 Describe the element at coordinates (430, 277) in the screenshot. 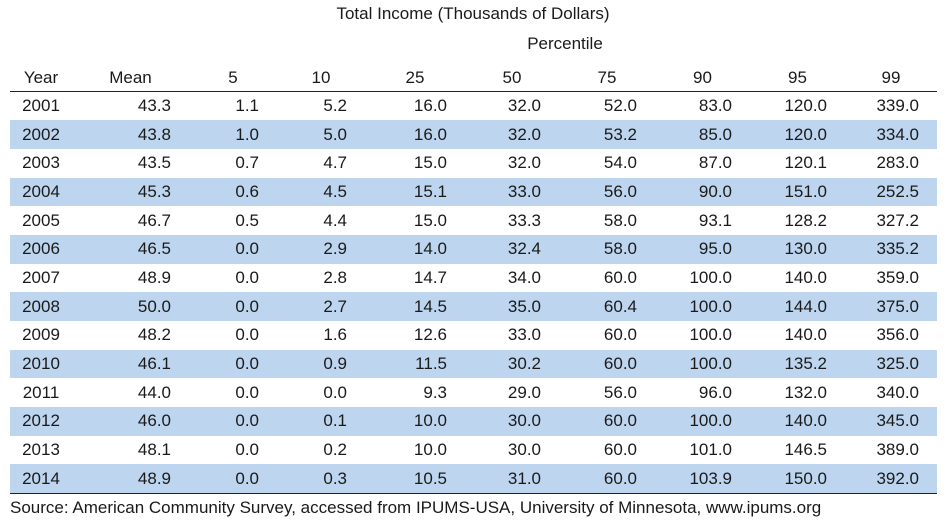

I see `cell-value: 14.7` at that location.